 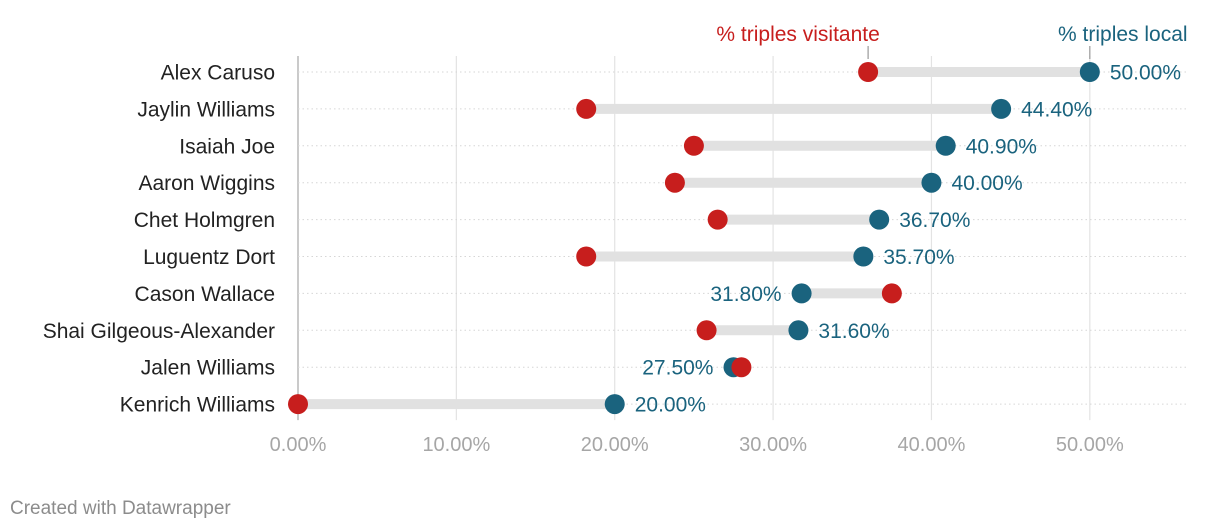 I want to click on local-value-label: 44.40%, so click(x=1056, y=109).